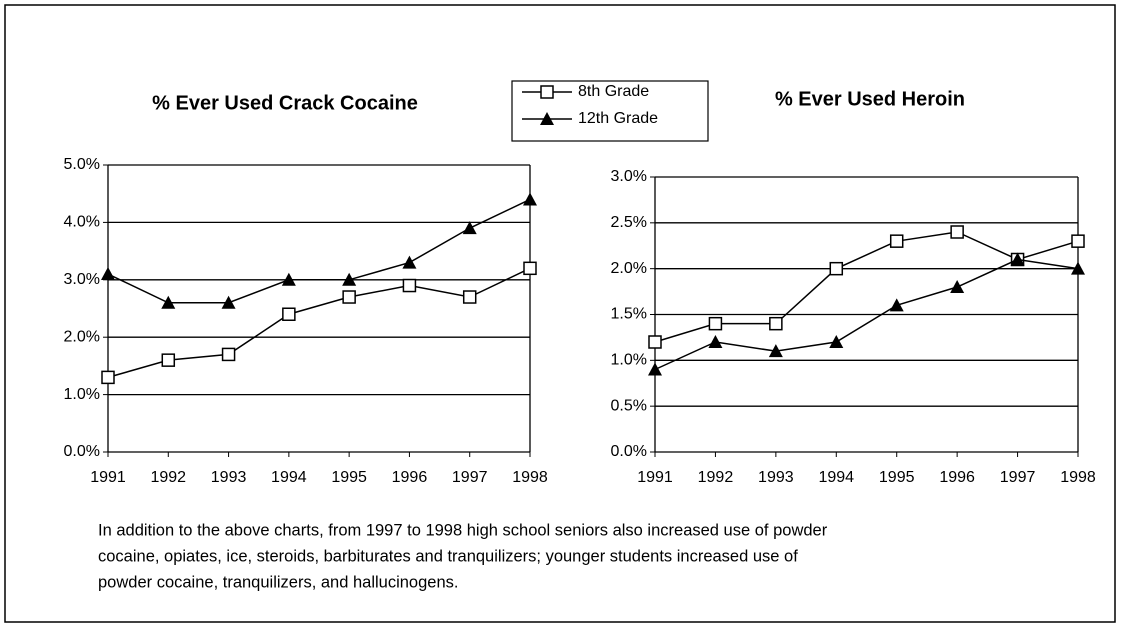 This screenshot has height=628, width=1121. What do you see at coordinates (618, 118) in the screenshot?
I see `legend-label: 12th Grade` at bounding box center [618, 118].